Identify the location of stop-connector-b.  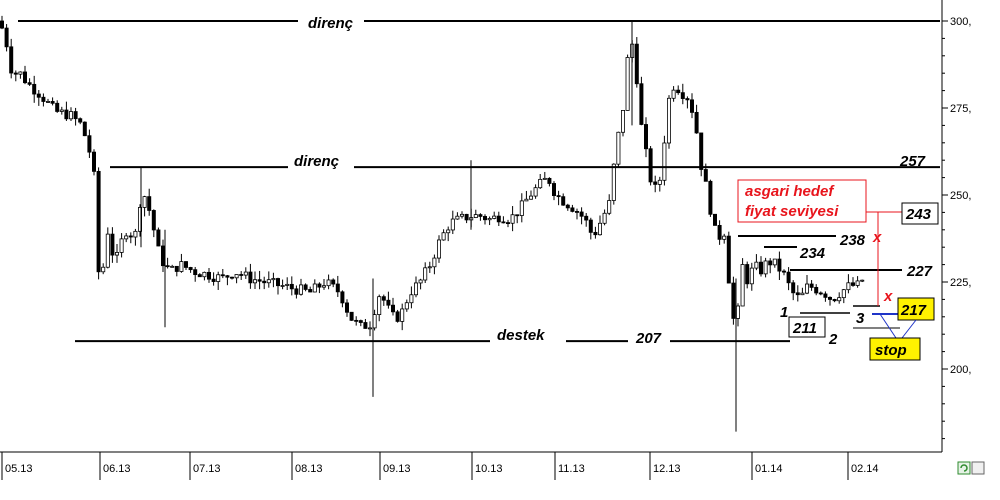
(909, 329).